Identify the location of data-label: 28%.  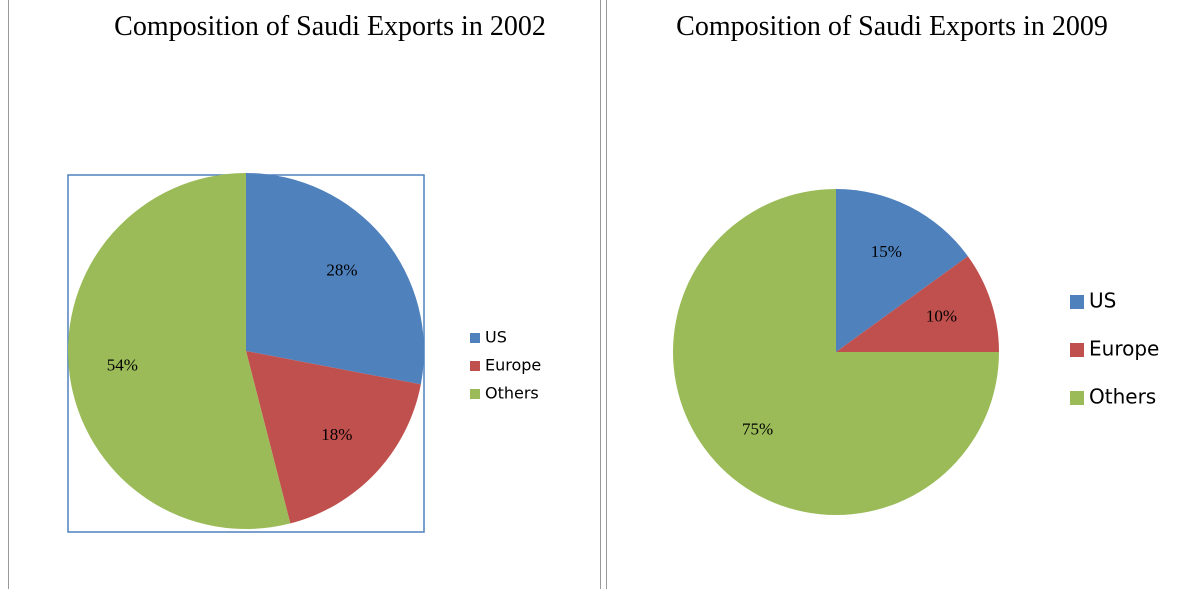
(341, 269).